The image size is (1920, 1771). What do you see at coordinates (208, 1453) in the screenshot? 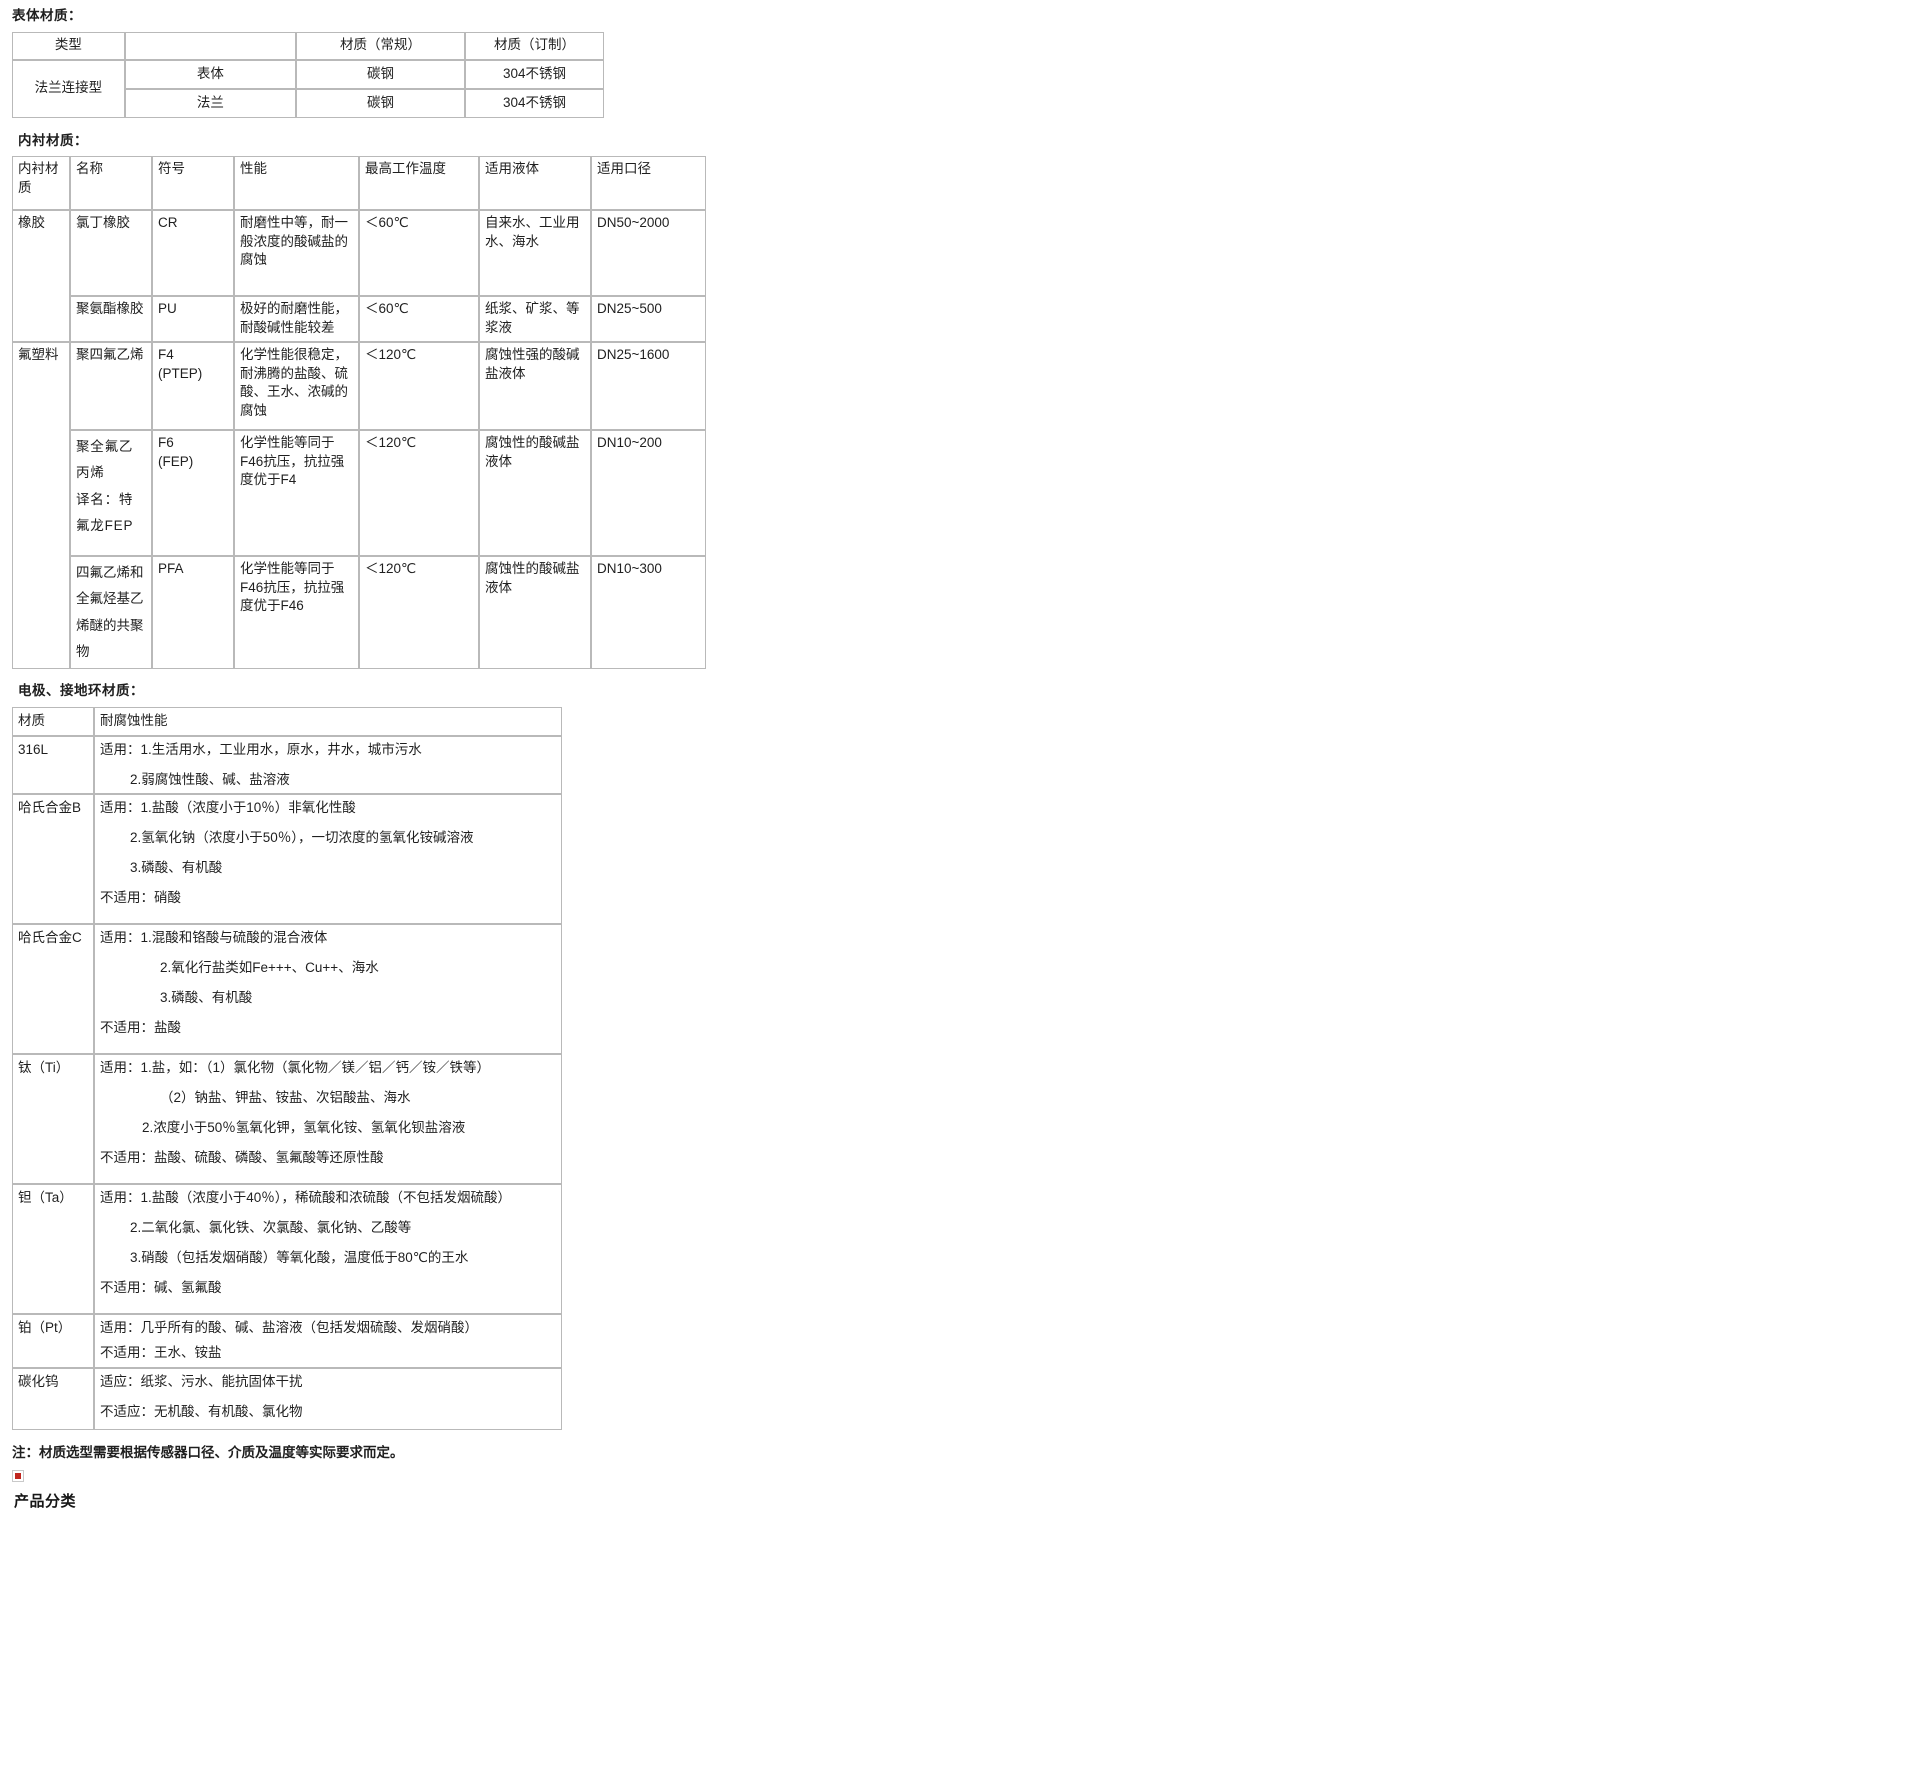
I see `footer-note: 注：材质选型需要根据传感器口径、介质及温度等实际要求而定。` at bounding box center [208, 1453].